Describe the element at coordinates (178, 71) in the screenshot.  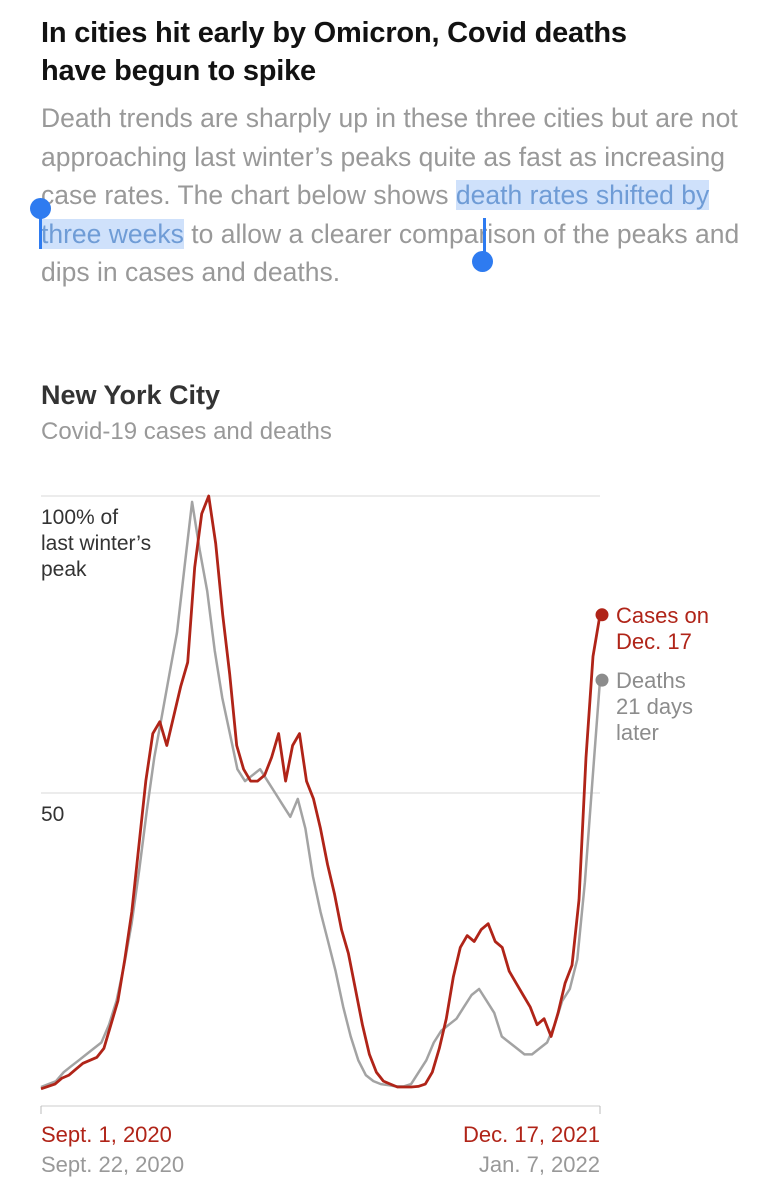
I see `headline-line-2: have begun to spike` at that location.